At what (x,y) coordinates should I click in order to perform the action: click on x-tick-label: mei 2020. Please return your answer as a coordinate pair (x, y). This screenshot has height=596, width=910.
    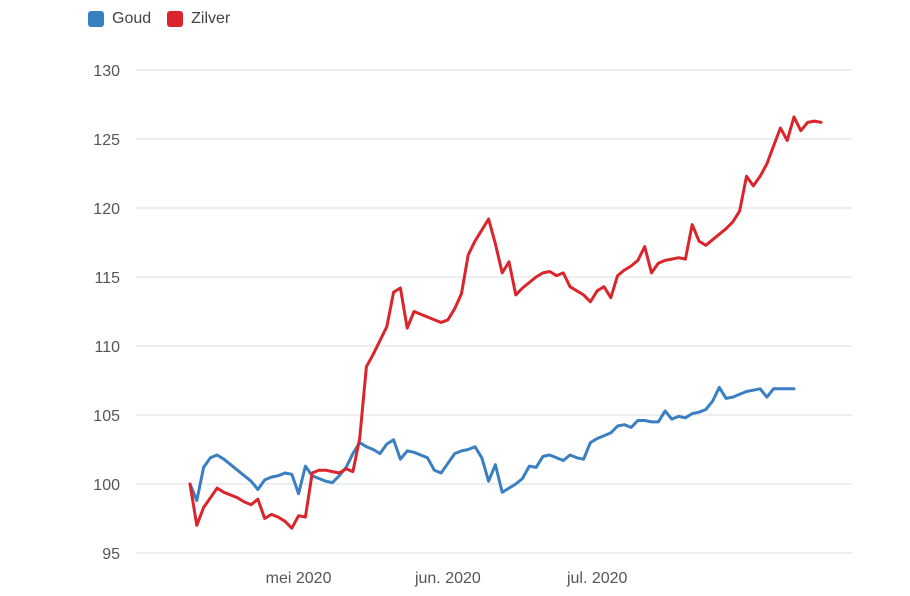
    Looking at the image, I should click on (299, 578).